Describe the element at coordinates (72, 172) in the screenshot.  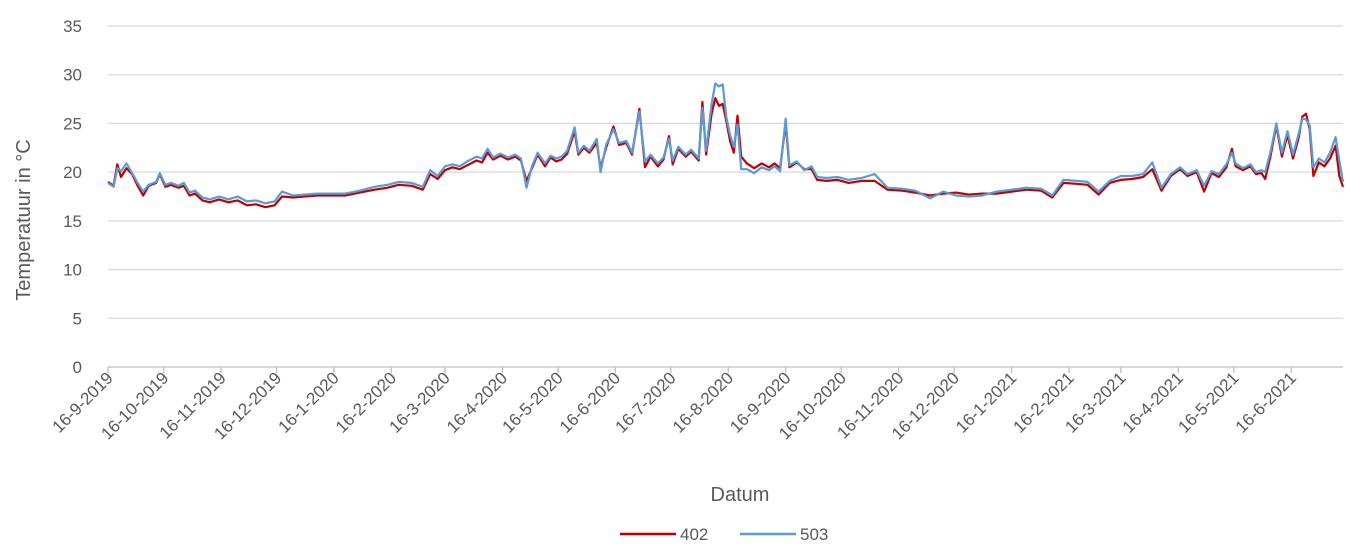
I see `y-tick-label: 20` at that location.